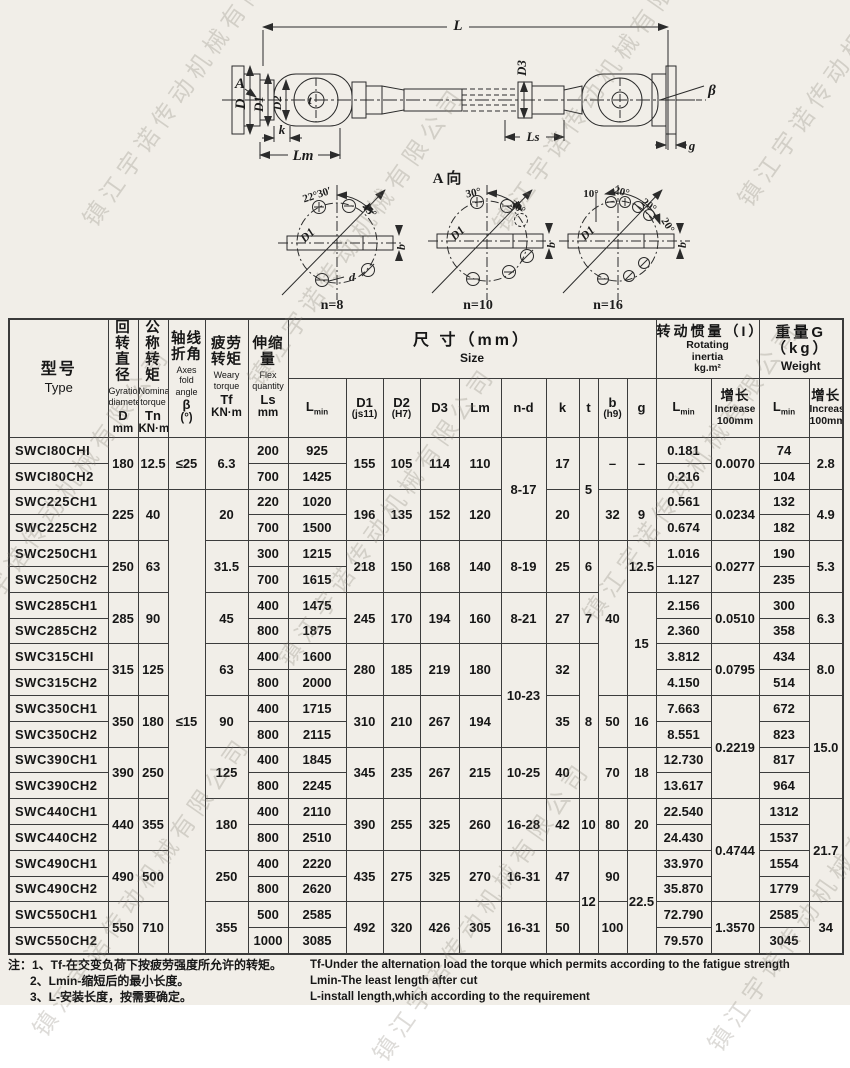 The image size is (850, 1068). I want to click on table-cell: 15, so click(641, 643).